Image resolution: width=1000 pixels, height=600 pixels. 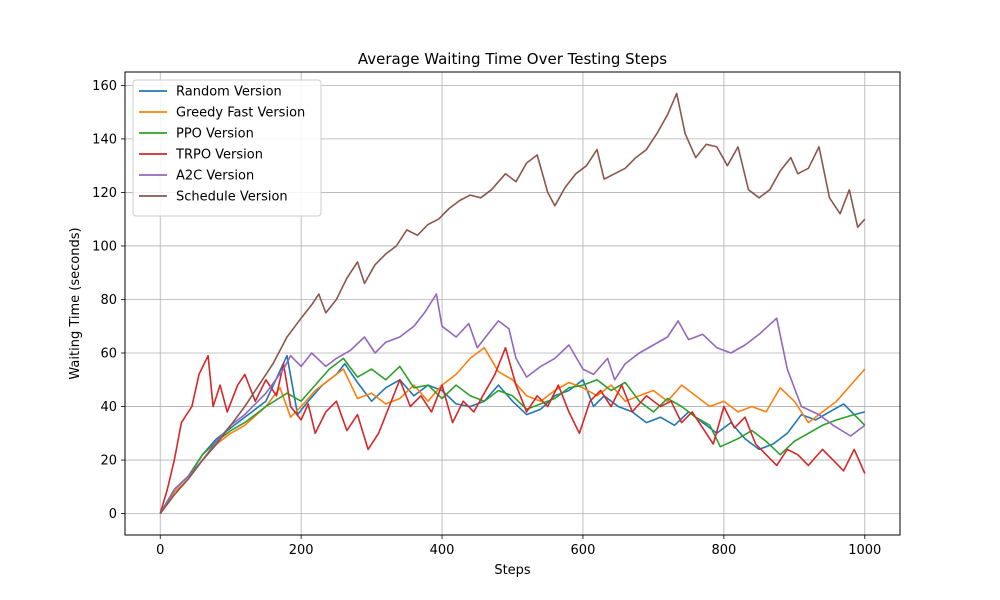 What do you see at coordinates (512, 59) in the screenshot?
I see `chart-title: Average Waiting Time Over Testing Steps` at bounding box center [512, 59].